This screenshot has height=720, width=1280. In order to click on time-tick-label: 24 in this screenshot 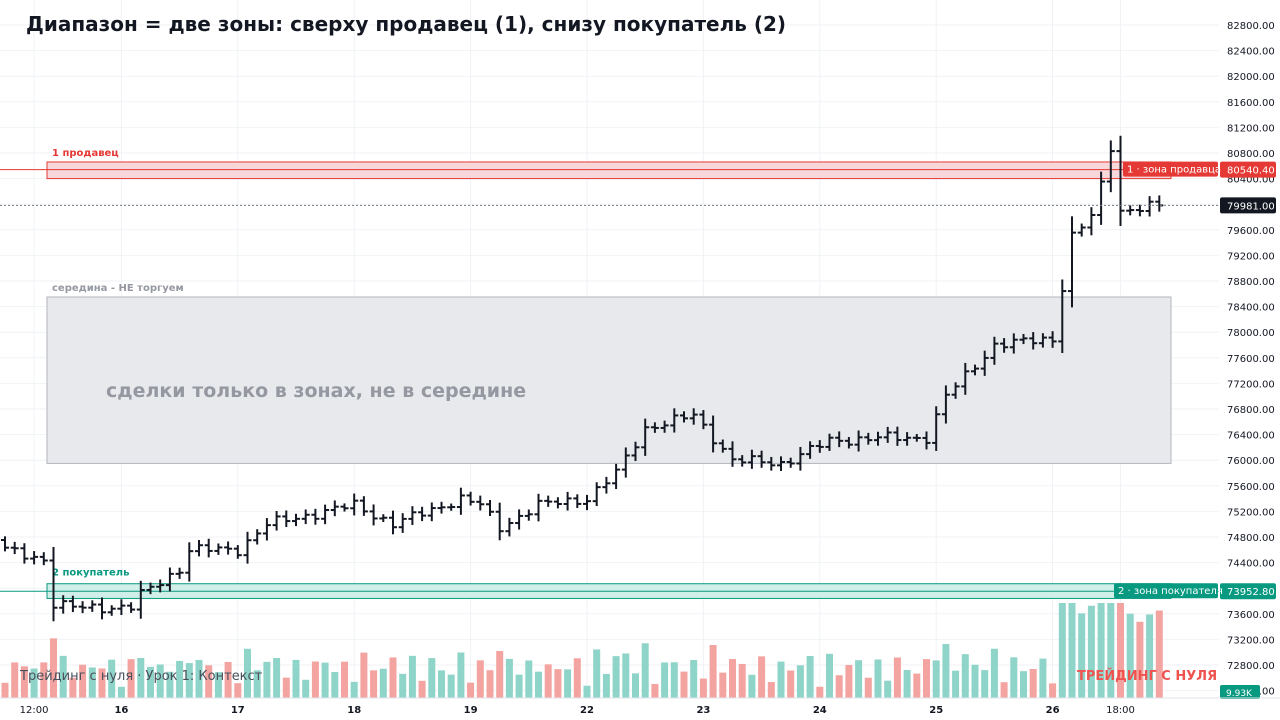, I will do `click(820, 710)`.